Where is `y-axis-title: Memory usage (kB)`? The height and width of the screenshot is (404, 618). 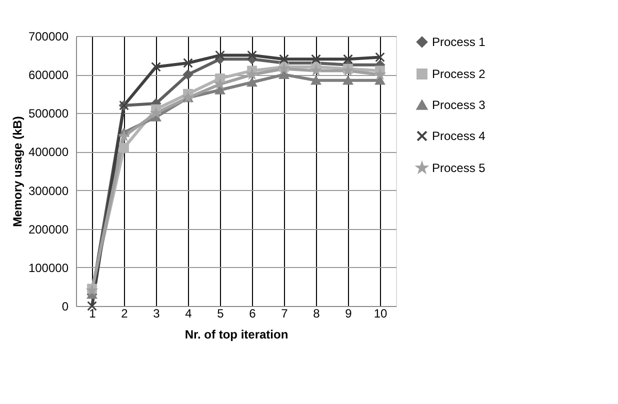 y-axis-title: Memory usage (kB) is located at coordinates (17, 171).